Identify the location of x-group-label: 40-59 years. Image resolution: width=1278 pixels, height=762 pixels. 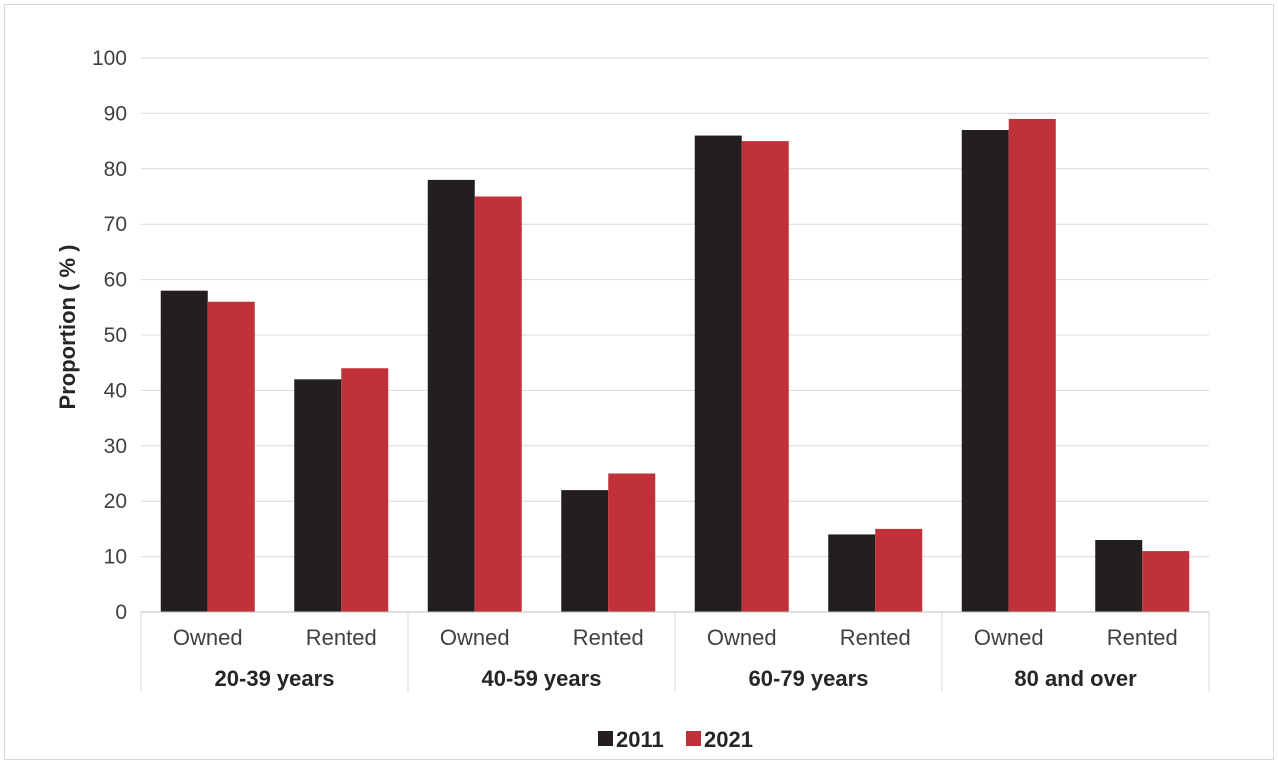
(542, 678).